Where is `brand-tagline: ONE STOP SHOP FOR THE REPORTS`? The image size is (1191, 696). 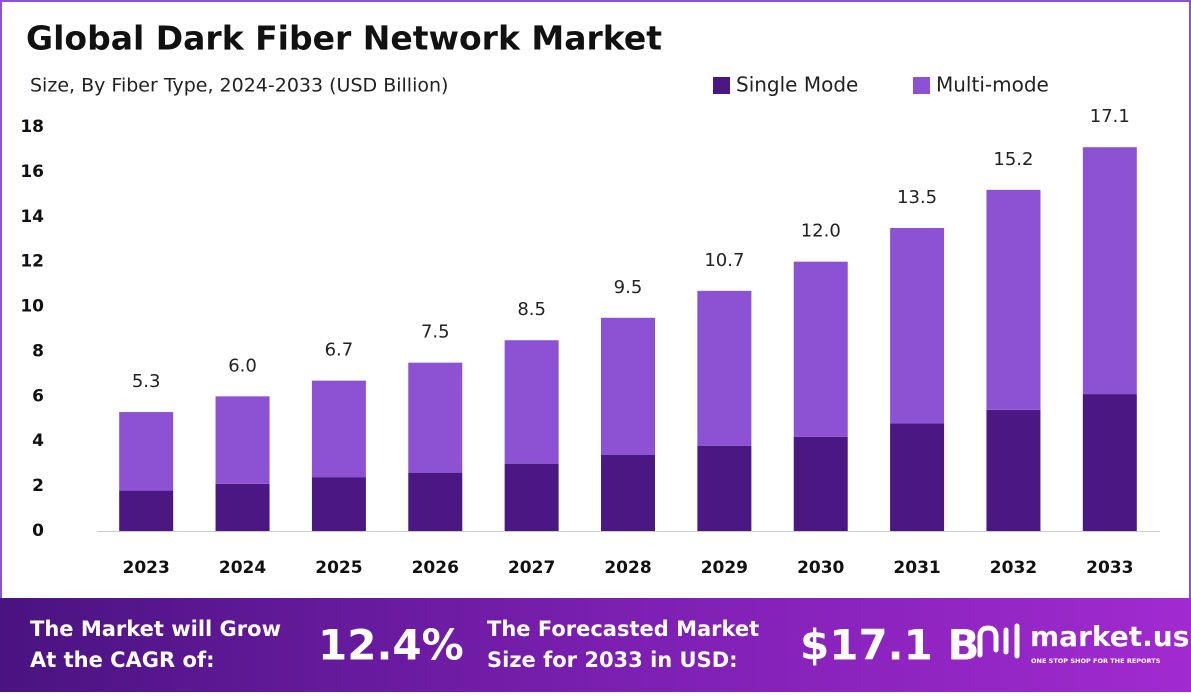 brand-tagline: ONE STOP SHOP FOR THE REPORTS is located at coordinates (1096, 661).